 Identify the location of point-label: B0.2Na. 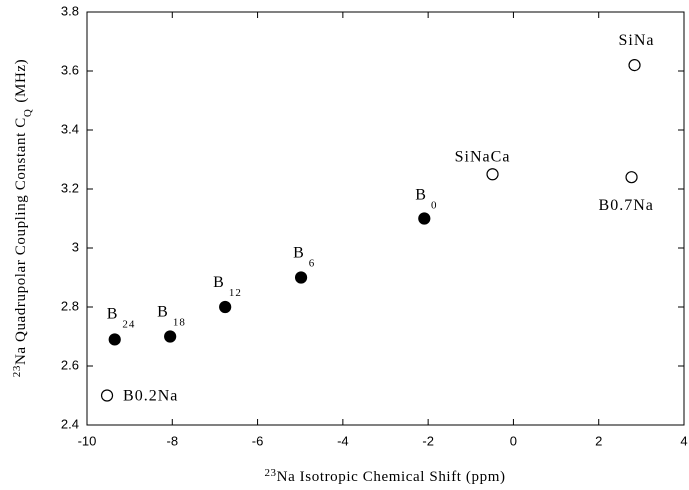
(150, 395).